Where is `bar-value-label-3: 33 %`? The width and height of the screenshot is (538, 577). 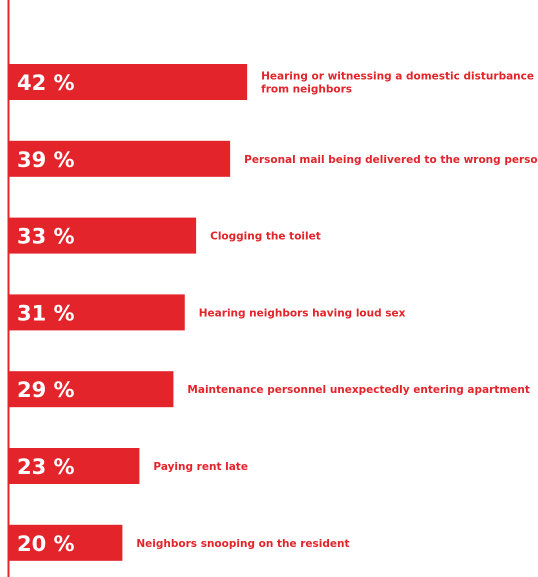 bar-value-label-3: 33 % is located at coordinates (46, 237).